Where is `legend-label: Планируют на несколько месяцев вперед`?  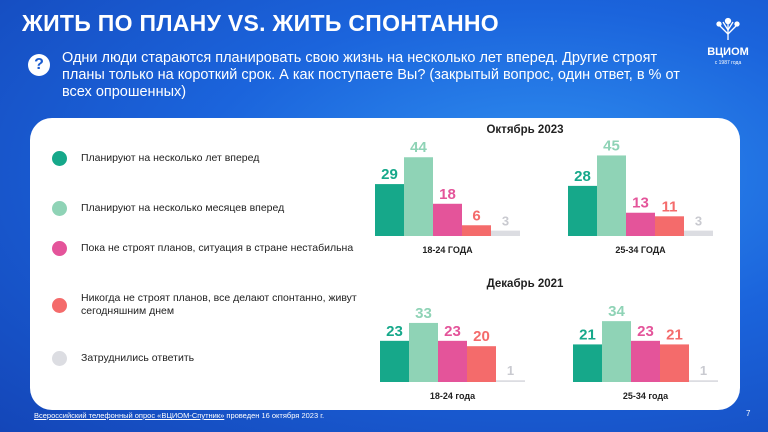 legend-label: Планируют на несколько месяцев вперед is located at coordinates (183, 208).